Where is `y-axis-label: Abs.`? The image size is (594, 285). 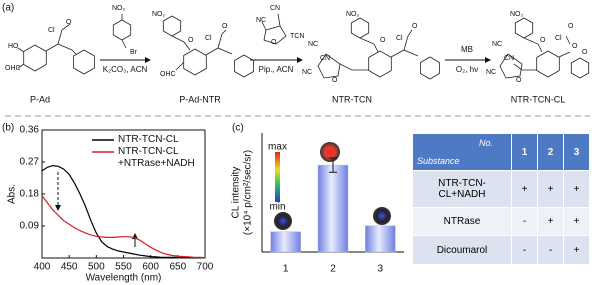
y-axis-label: Abs. is located at coordinates (12, 194).